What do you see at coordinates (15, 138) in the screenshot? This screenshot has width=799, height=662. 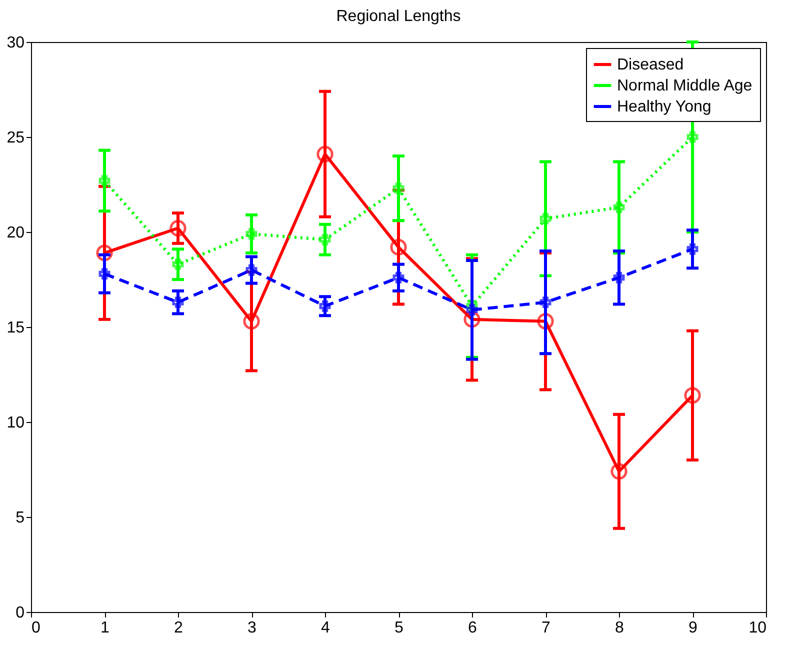 I see `y-tick-label: 25` at bounding box center [15, 138].